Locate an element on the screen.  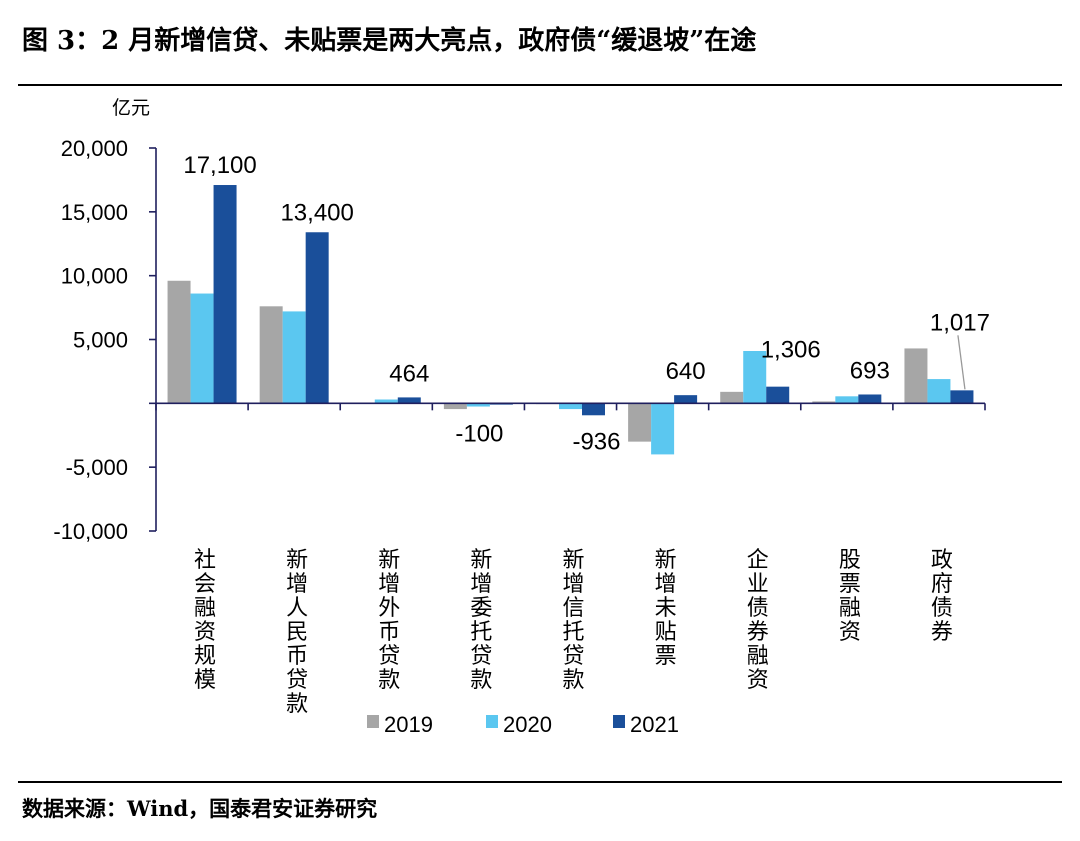
data-label: -100 is located at coordinates (479, 433).